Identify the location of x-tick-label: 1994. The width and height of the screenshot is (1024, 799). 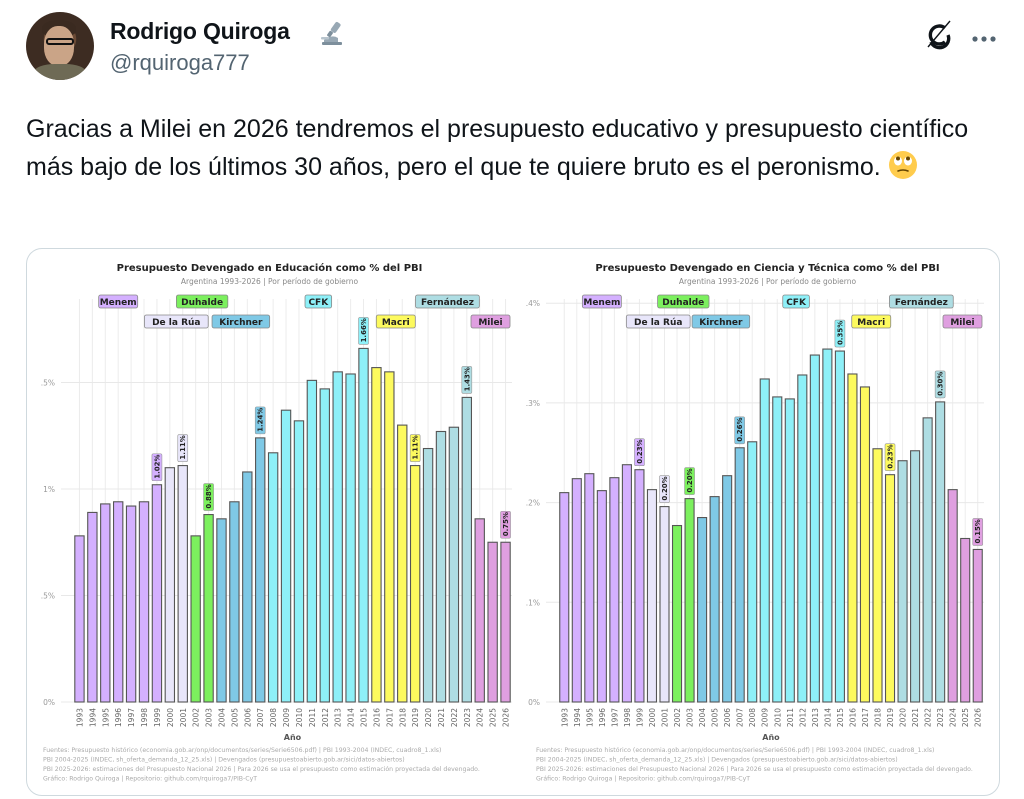
(577, 717).